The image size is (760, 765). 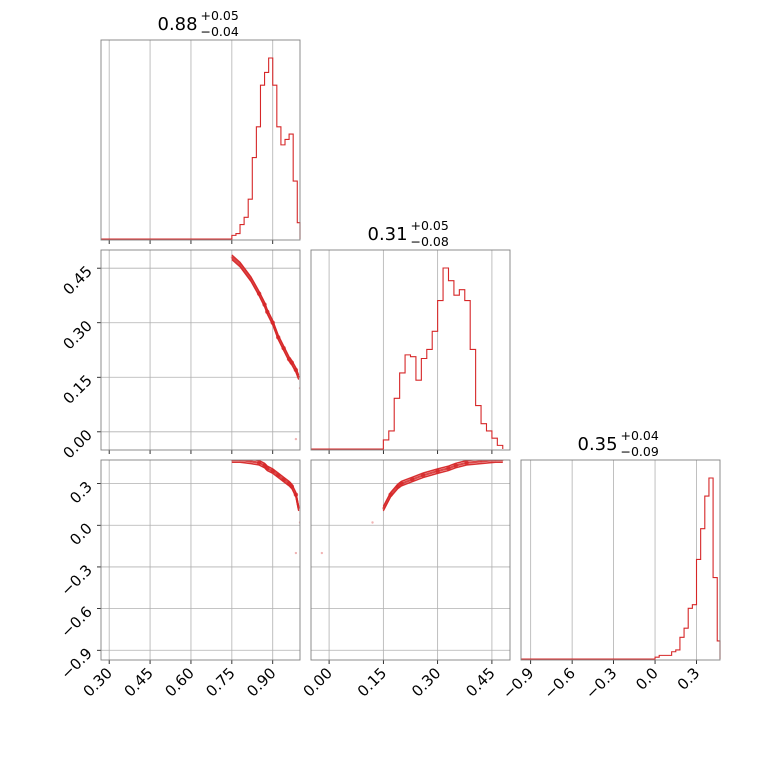 I want to click on ytick-label: 0.00, so click(x=77, y=444).